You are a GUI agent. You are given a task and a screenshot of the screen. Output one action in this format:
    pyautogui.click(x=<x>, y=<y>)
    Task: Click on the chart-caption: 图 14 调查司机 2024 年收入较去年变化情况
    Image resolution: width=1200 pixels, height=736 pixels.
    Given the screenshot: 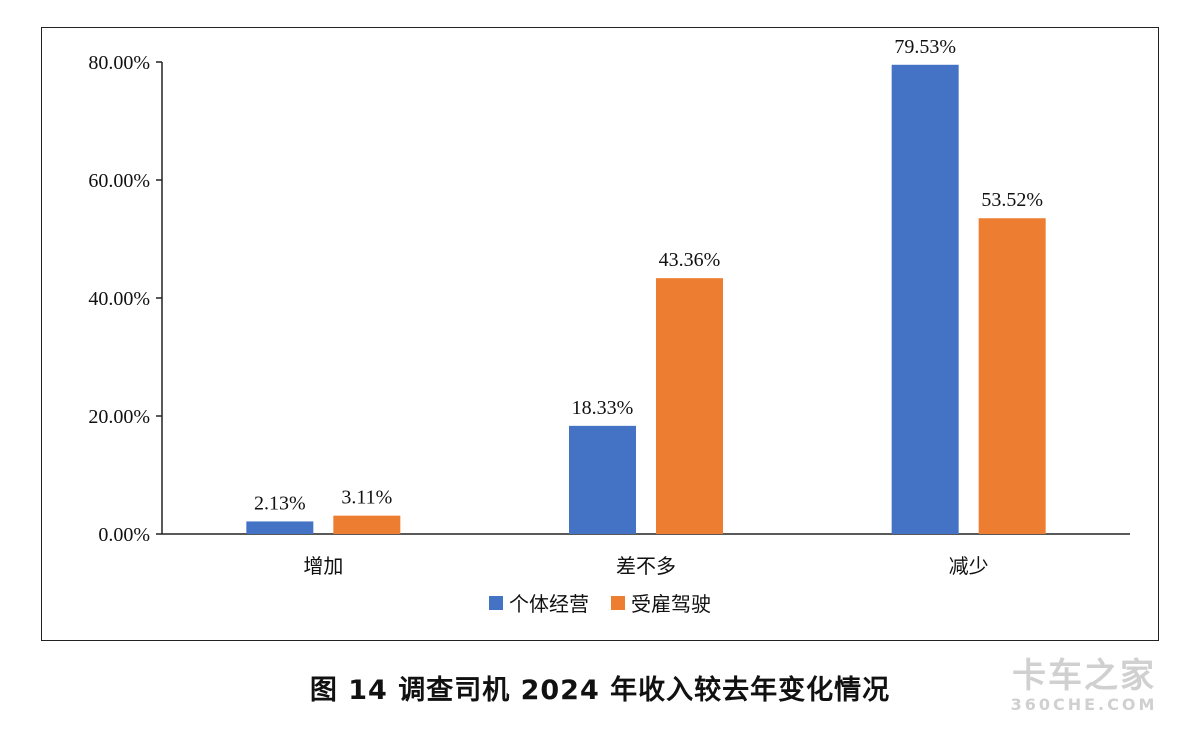 What is the action you would take?
    pyautogui.click(x=600, y=690)
    